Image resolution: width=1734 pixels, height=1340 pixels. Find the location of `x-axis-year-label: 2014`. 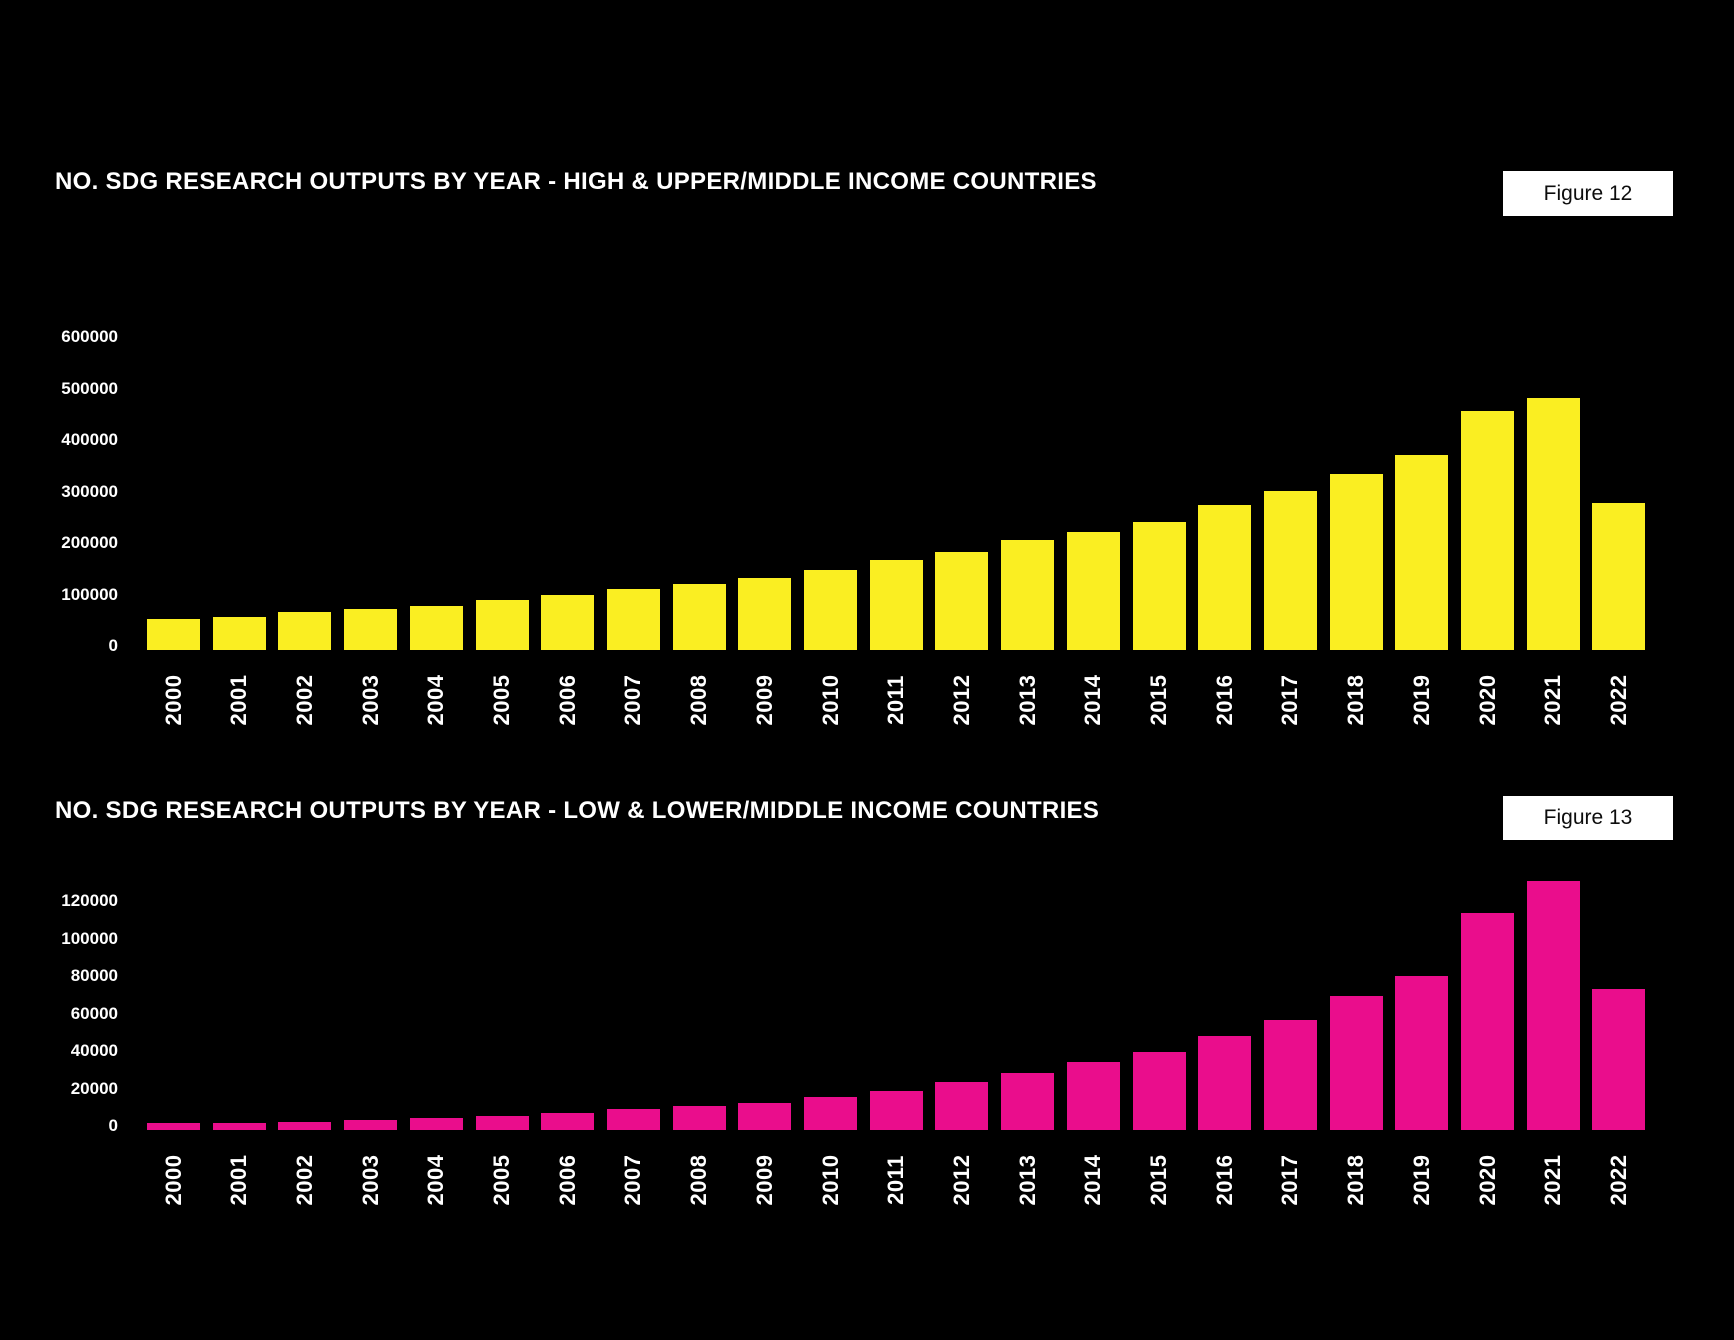

x-axis-year-label: 2014 is located at coordinates (1093, 1180).